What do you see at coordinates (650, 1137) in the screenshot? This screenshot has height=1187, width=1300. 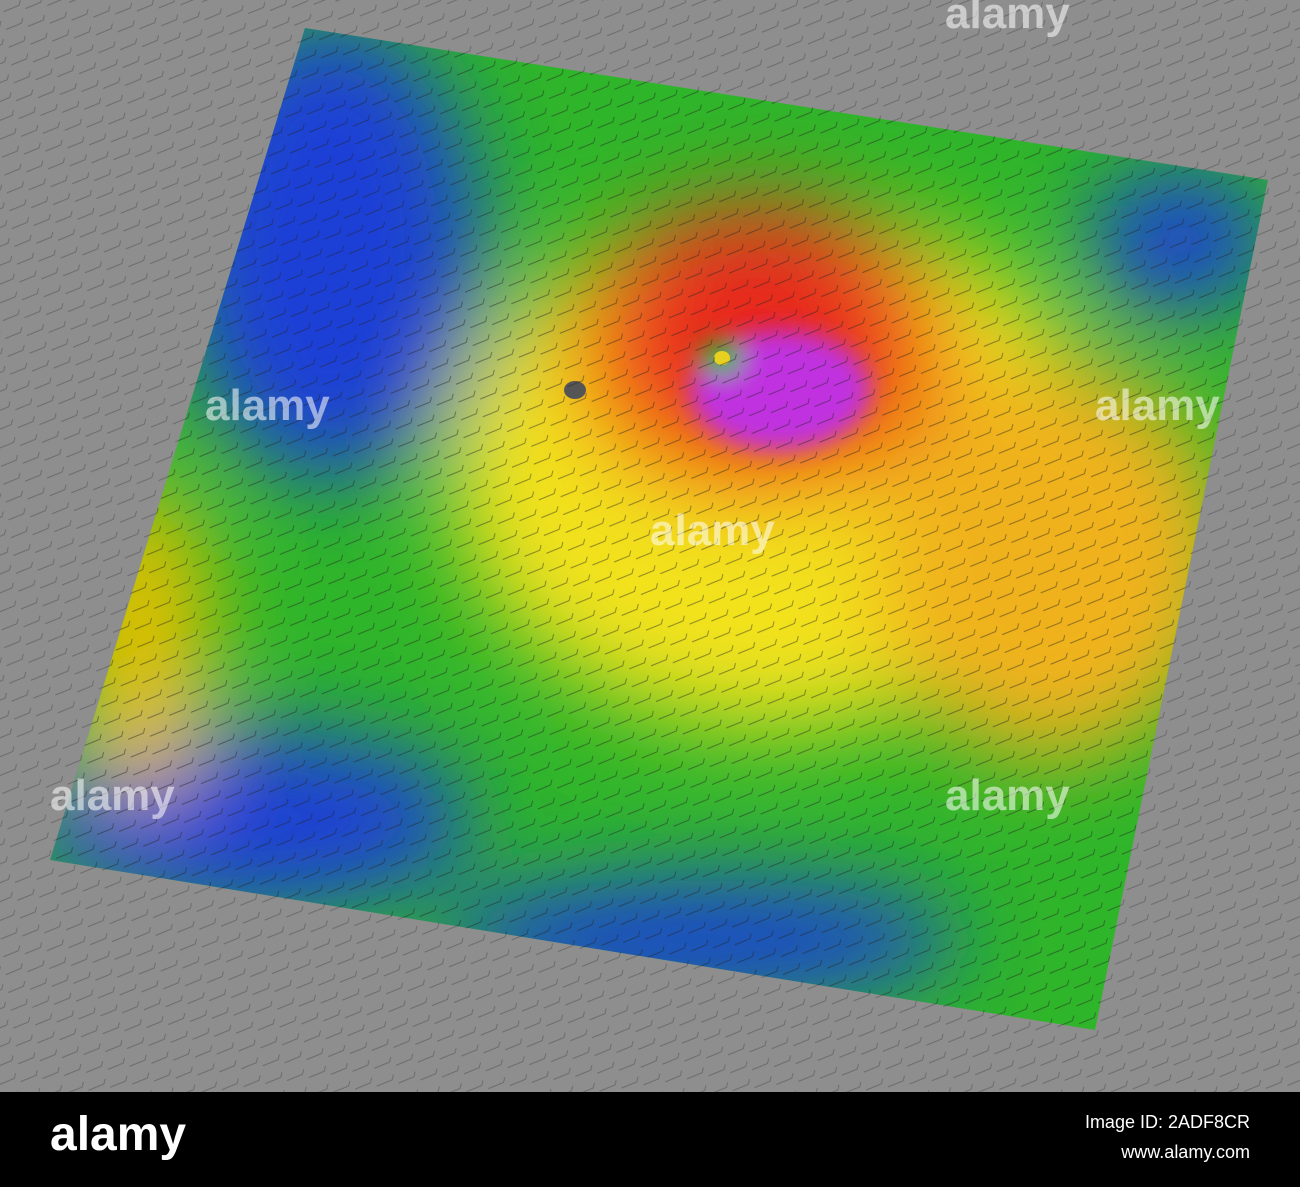 I see `footer-bar` at bounding box center [650, 1137].